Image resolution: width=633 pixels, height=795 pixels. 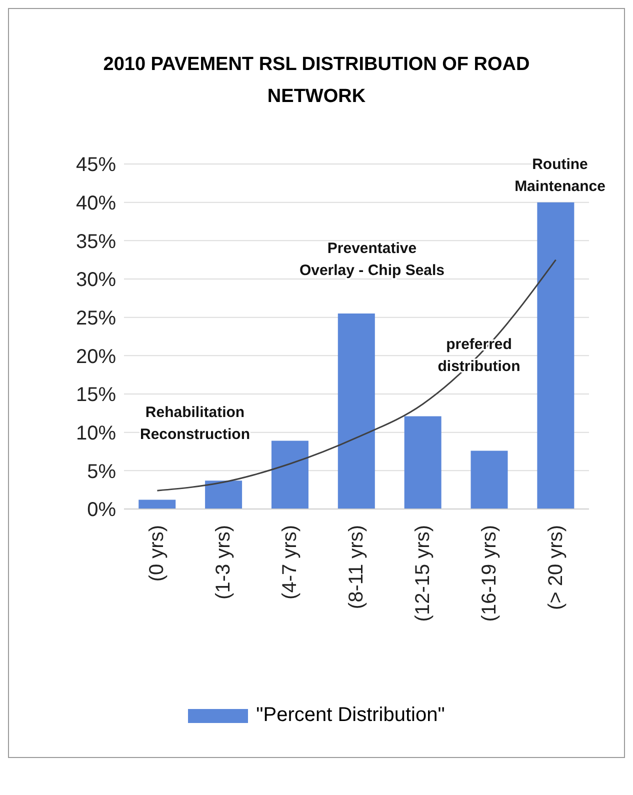 I want to click on y-tick-label: 0%, so click(x=101, y=510).